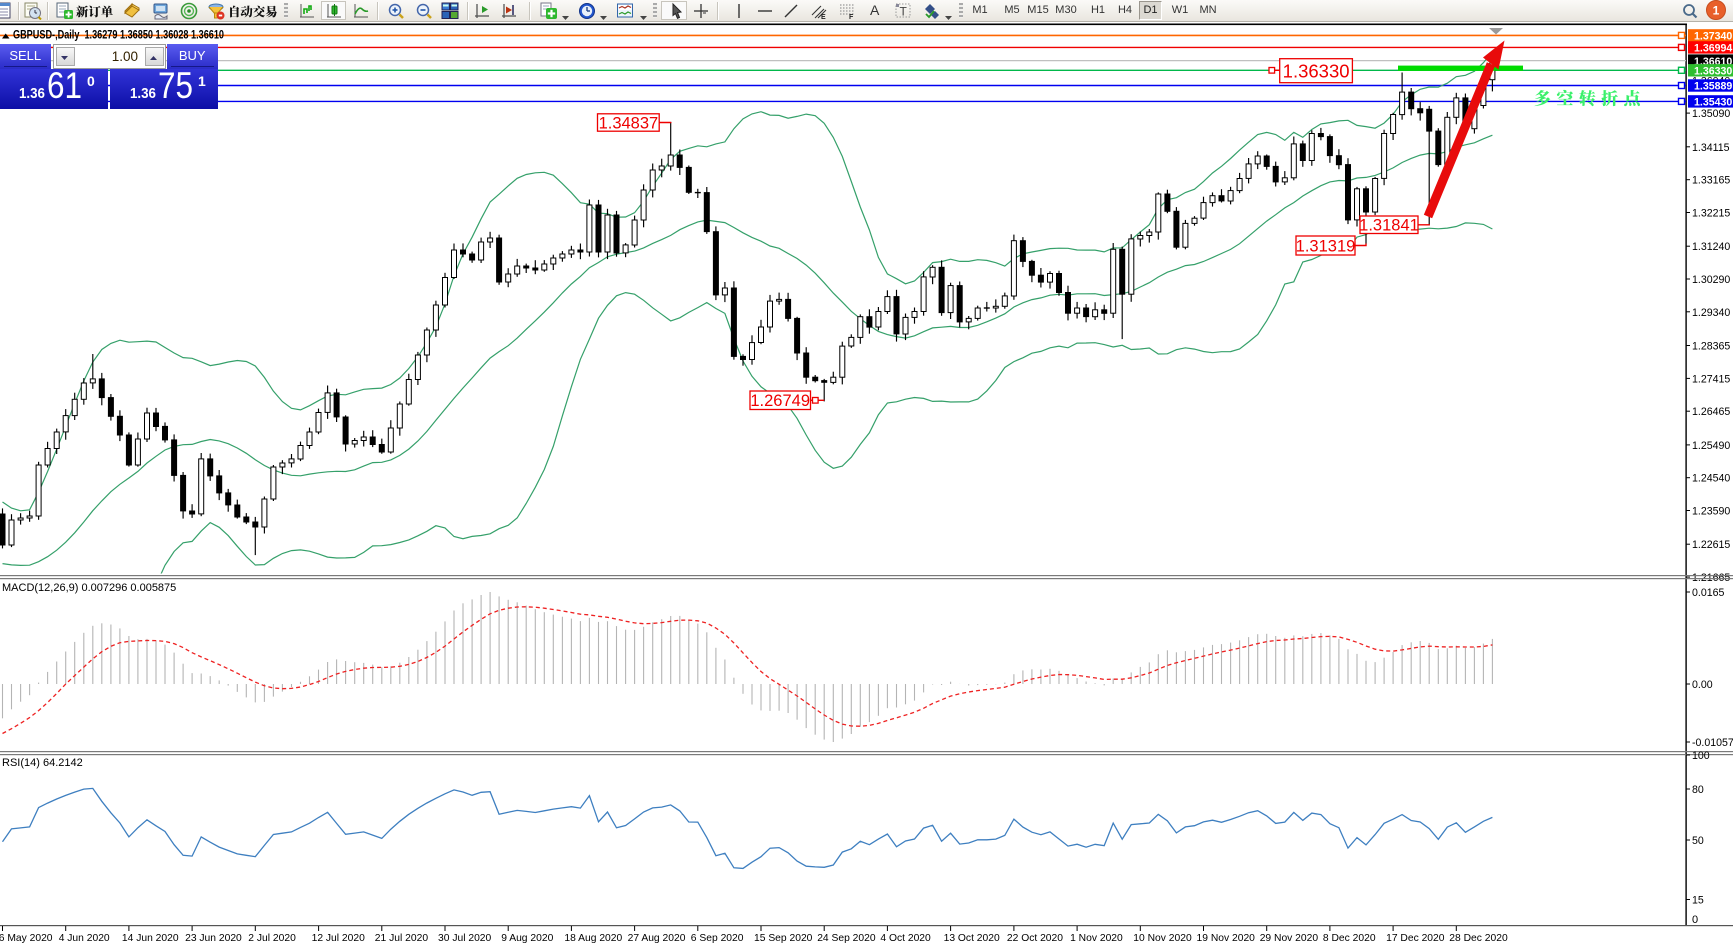 This screenshot has height=947, width=1733. I want to click on svg-text: 21 Jul 2020, so click(402, 938).